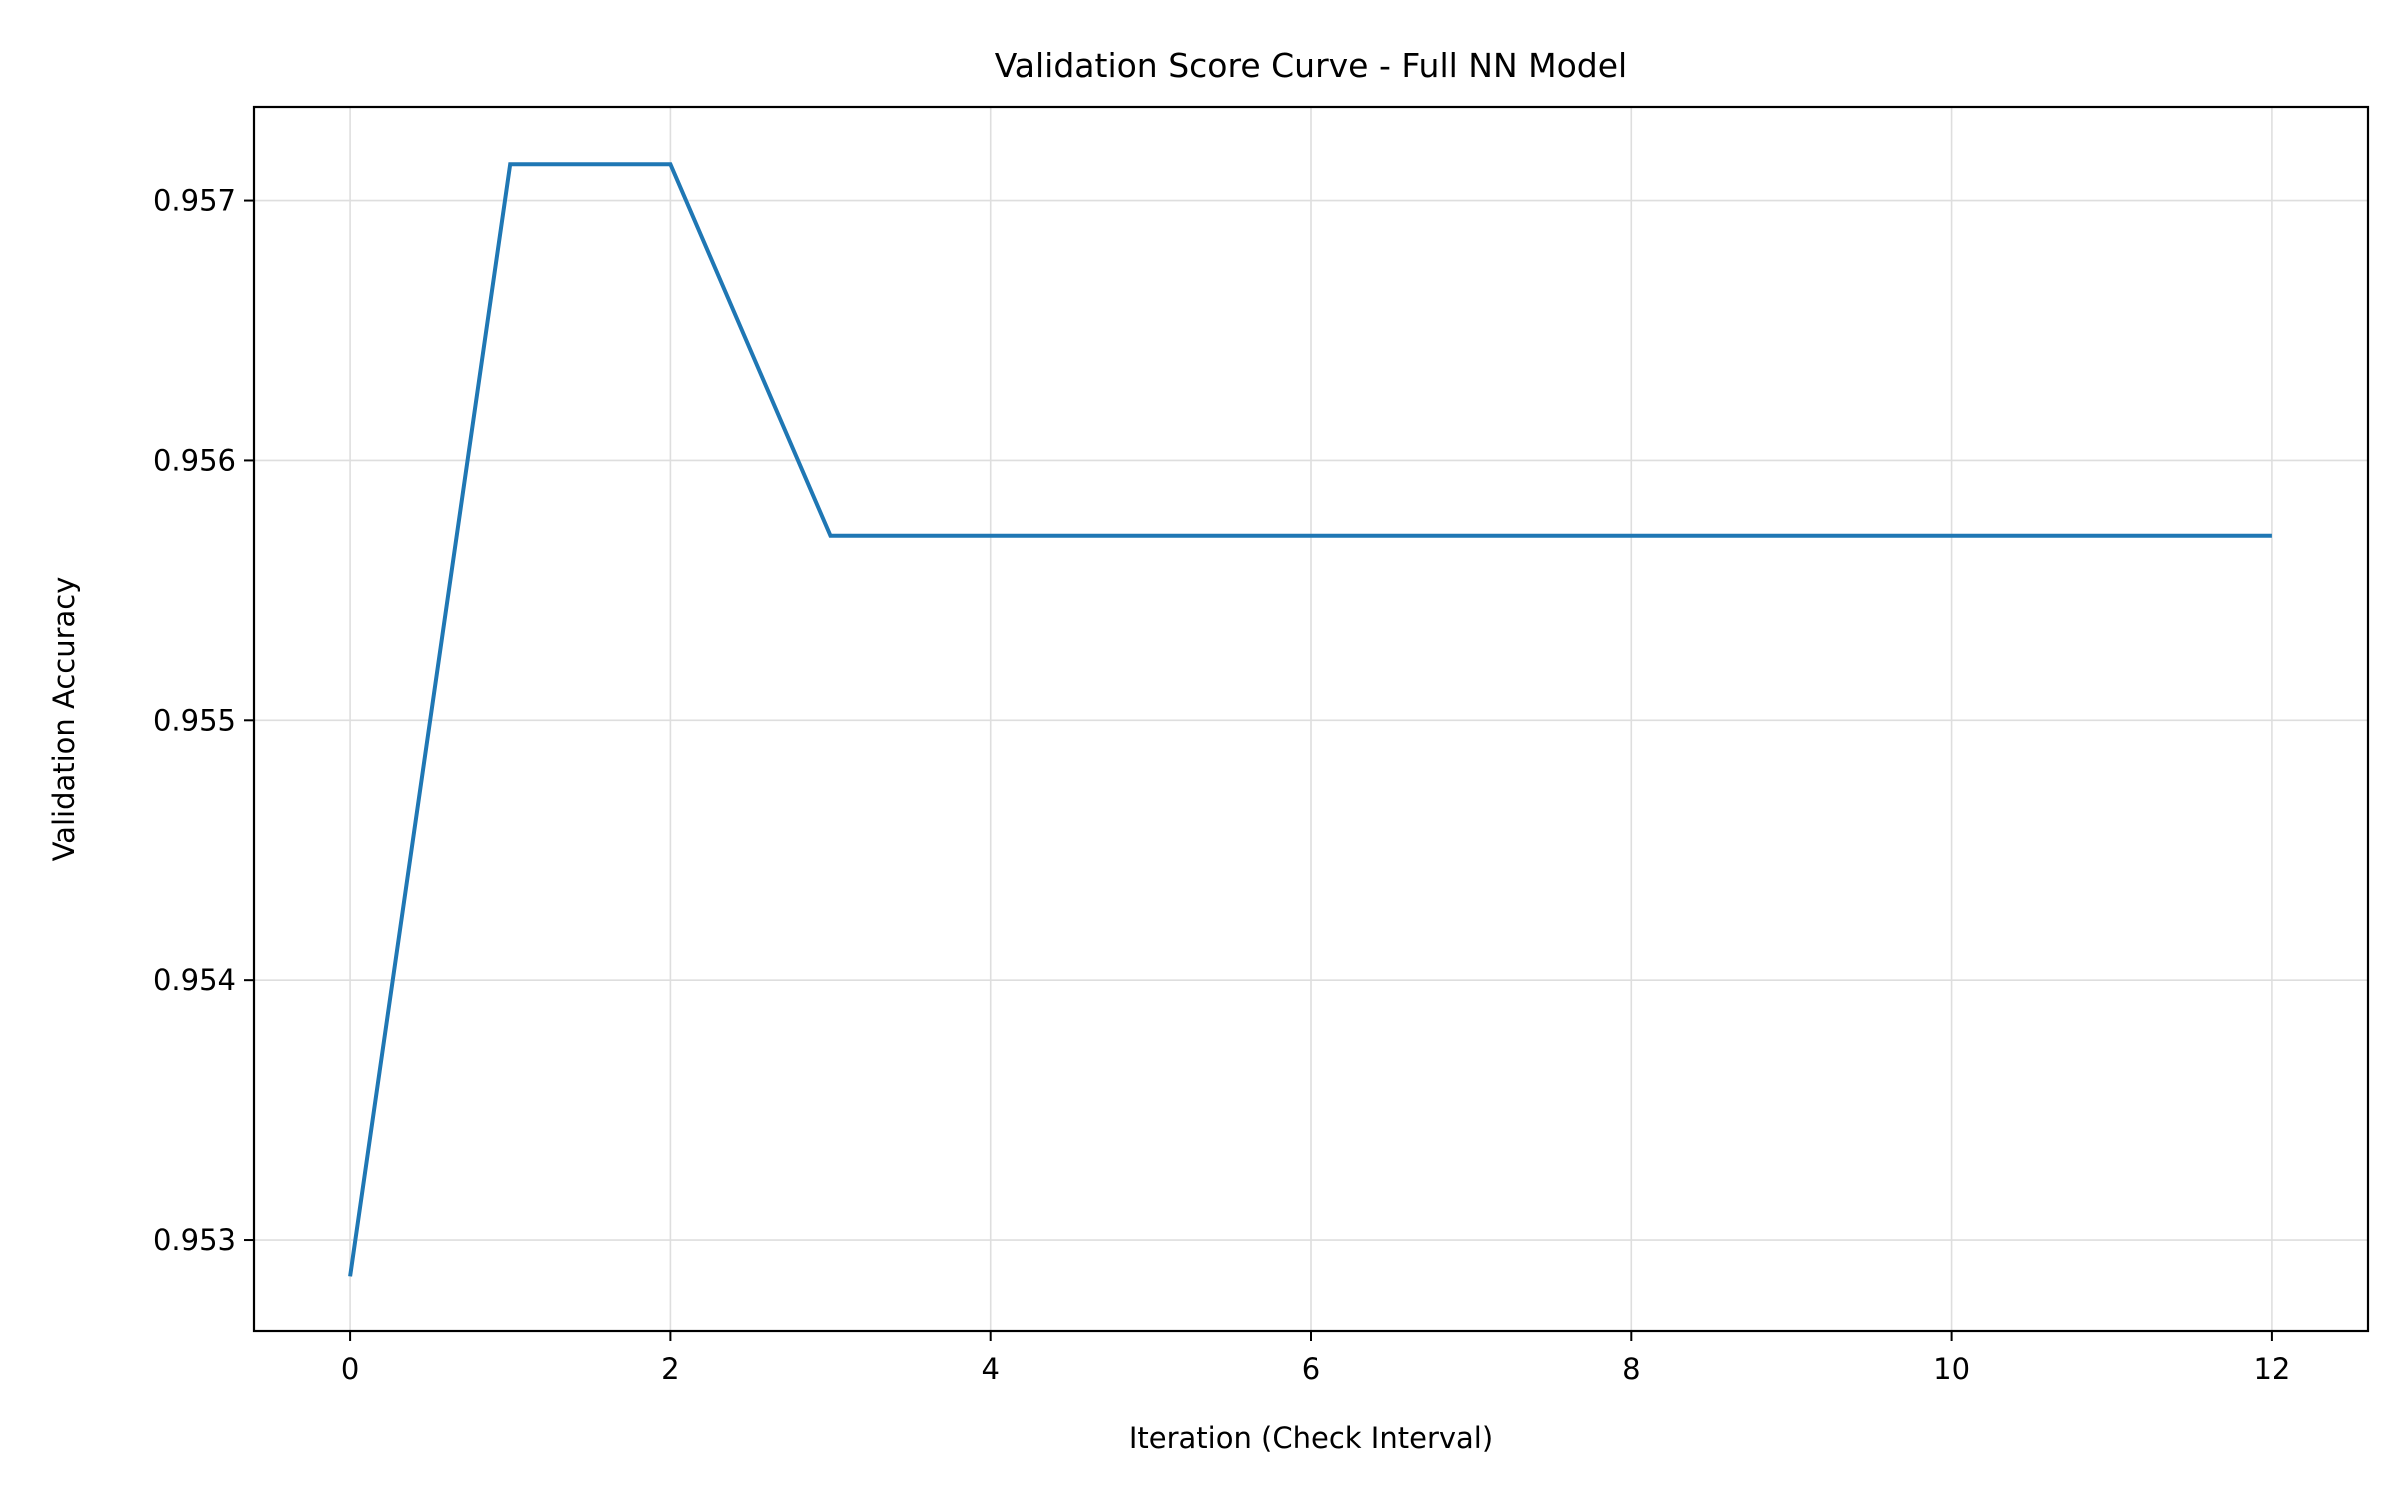 This screenshot has height=1500, width=2400. I want to click on x-axis-label: Iteration (Check Interval), so click(1311, 1438).